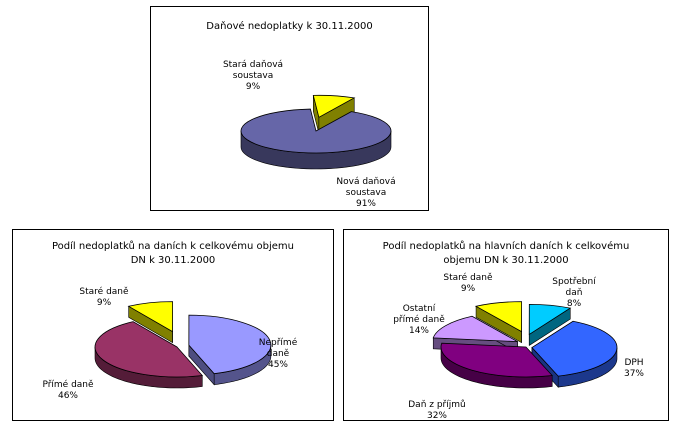 This screenshot has width=683, height=425. I want to click on slice-label-direct: Přímé daně 46%, so click(68, 390).